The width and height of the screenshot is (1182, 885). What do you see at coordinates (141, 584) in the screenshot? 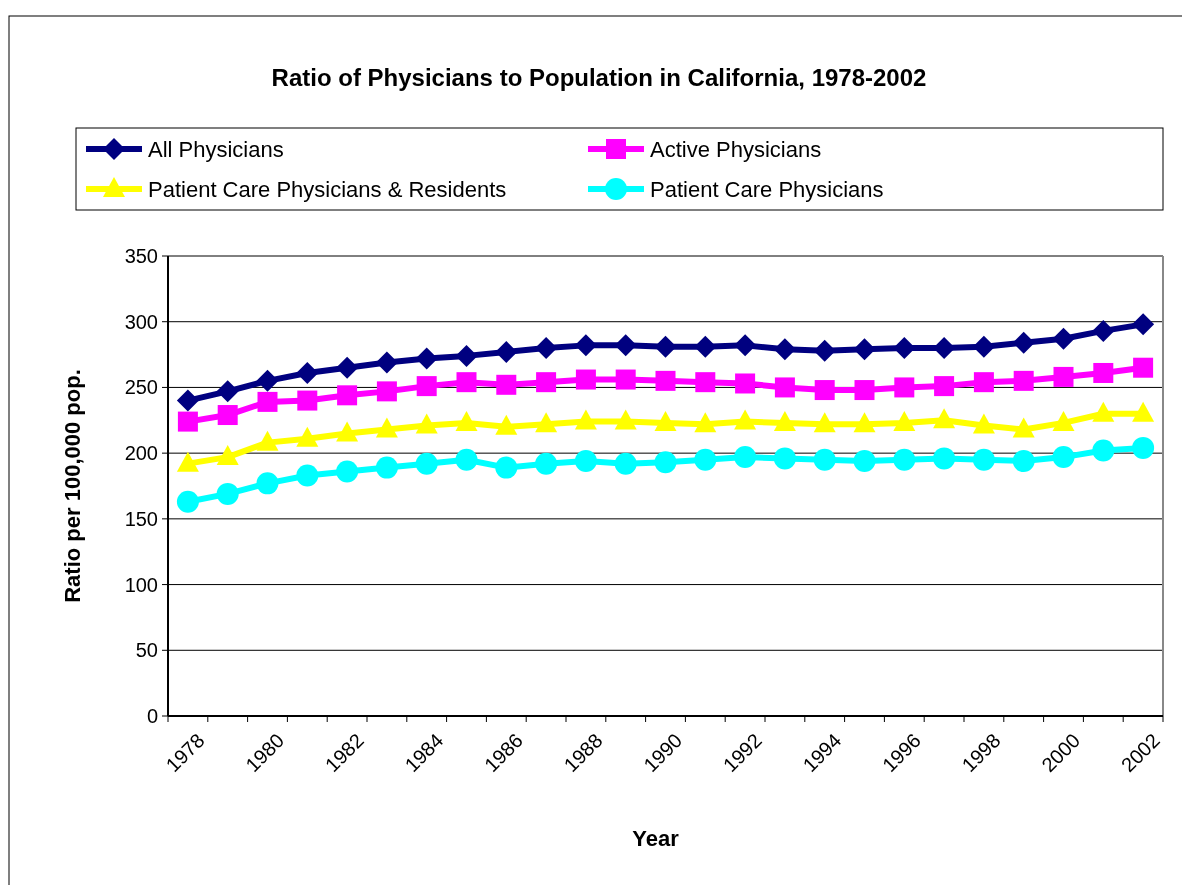
I see `y-tick-label: 100` at bounding box center [141, 584].